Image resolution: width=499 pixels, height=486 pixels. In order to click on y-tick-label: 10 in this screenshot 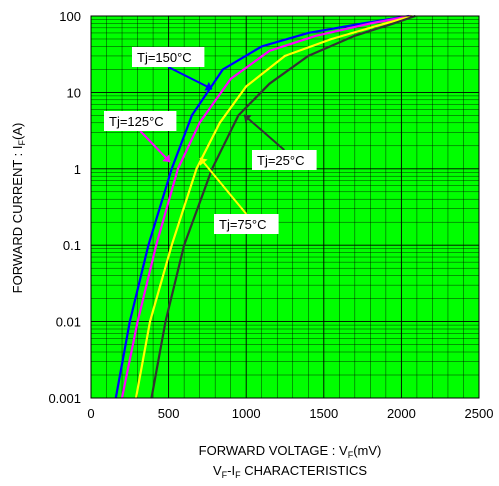, I will do `click(74, 92)`.